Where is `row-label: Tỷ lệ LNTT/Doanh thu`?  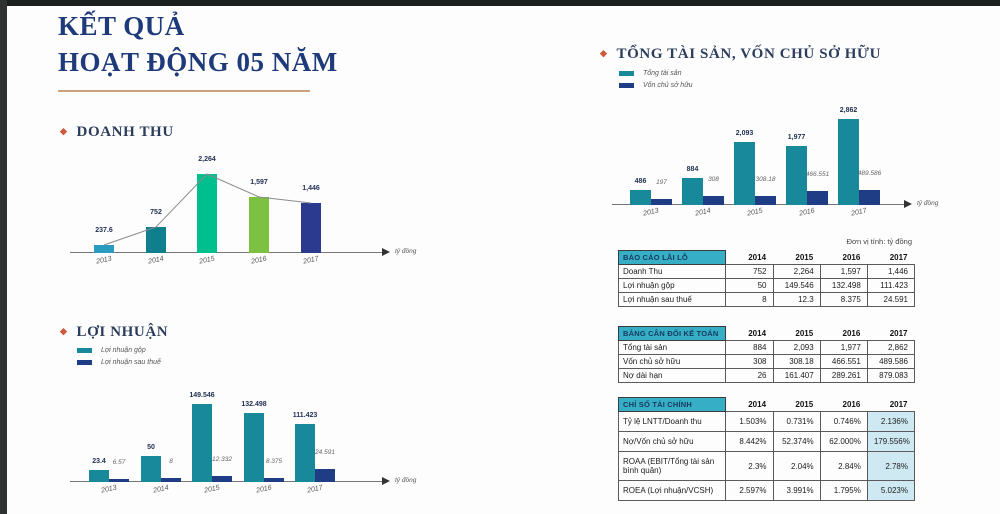 row-label: Tỷ lệ LNTT/Doanh thu is located at coordinates (672, 421).